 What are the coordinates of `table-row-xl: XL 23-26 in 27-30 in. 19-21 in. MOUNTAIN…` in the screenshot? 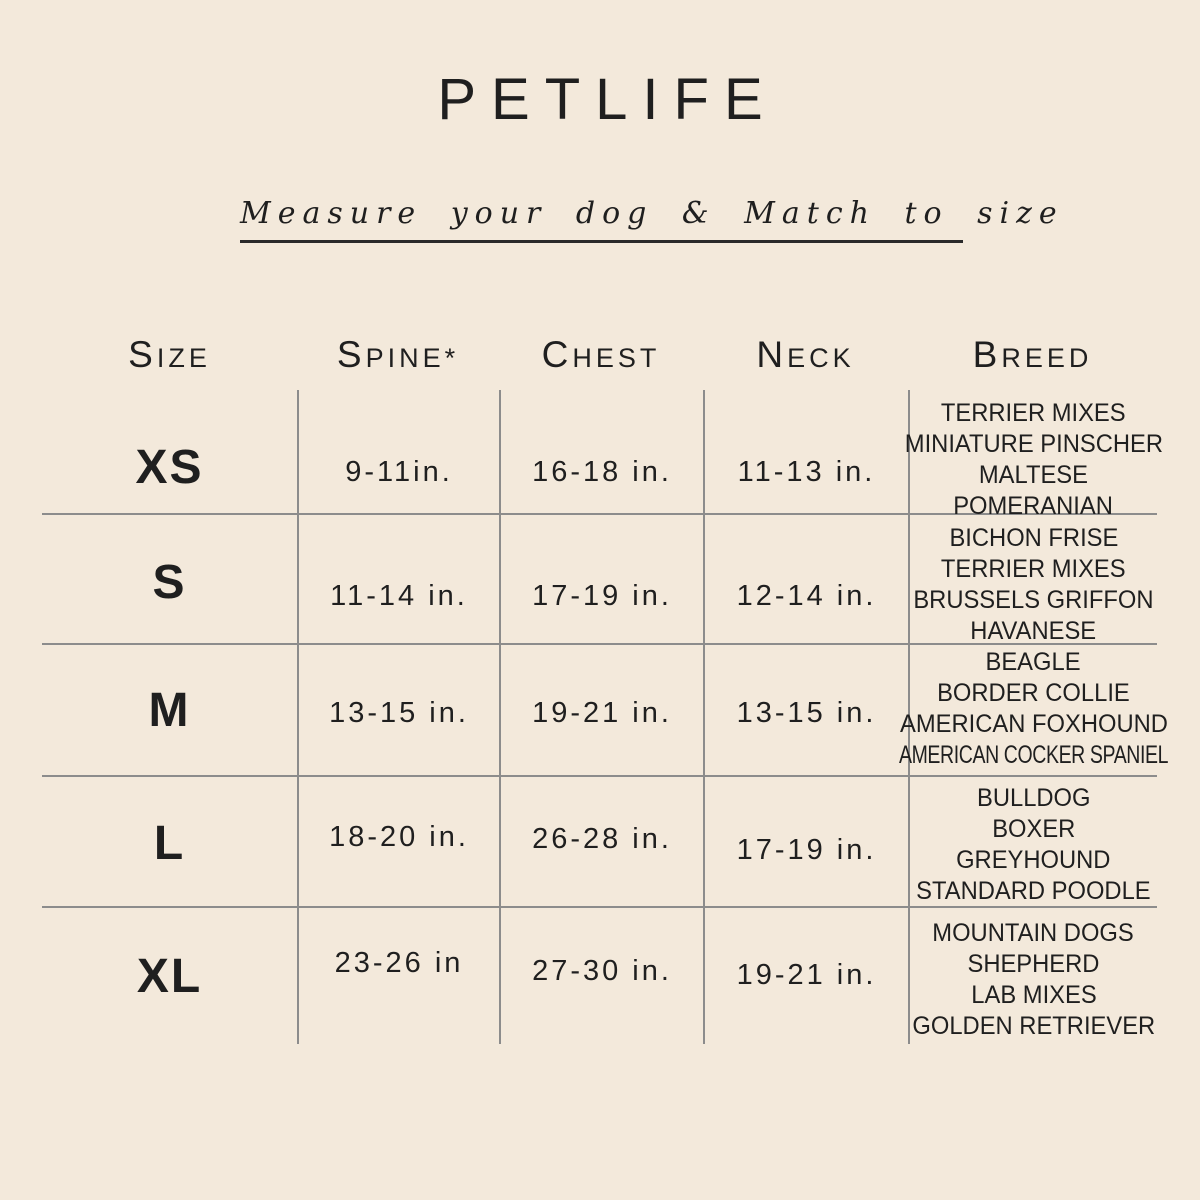 It's located at (599, 976).